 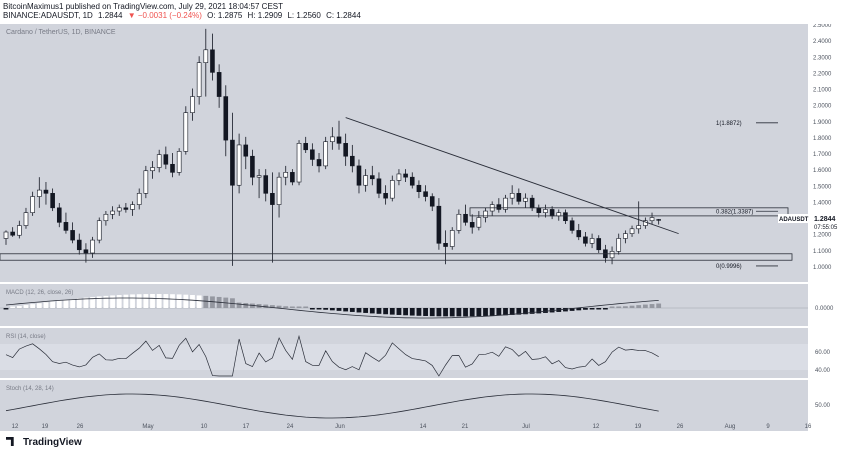 I want to click on support-zone, so click(x=396, y=257).